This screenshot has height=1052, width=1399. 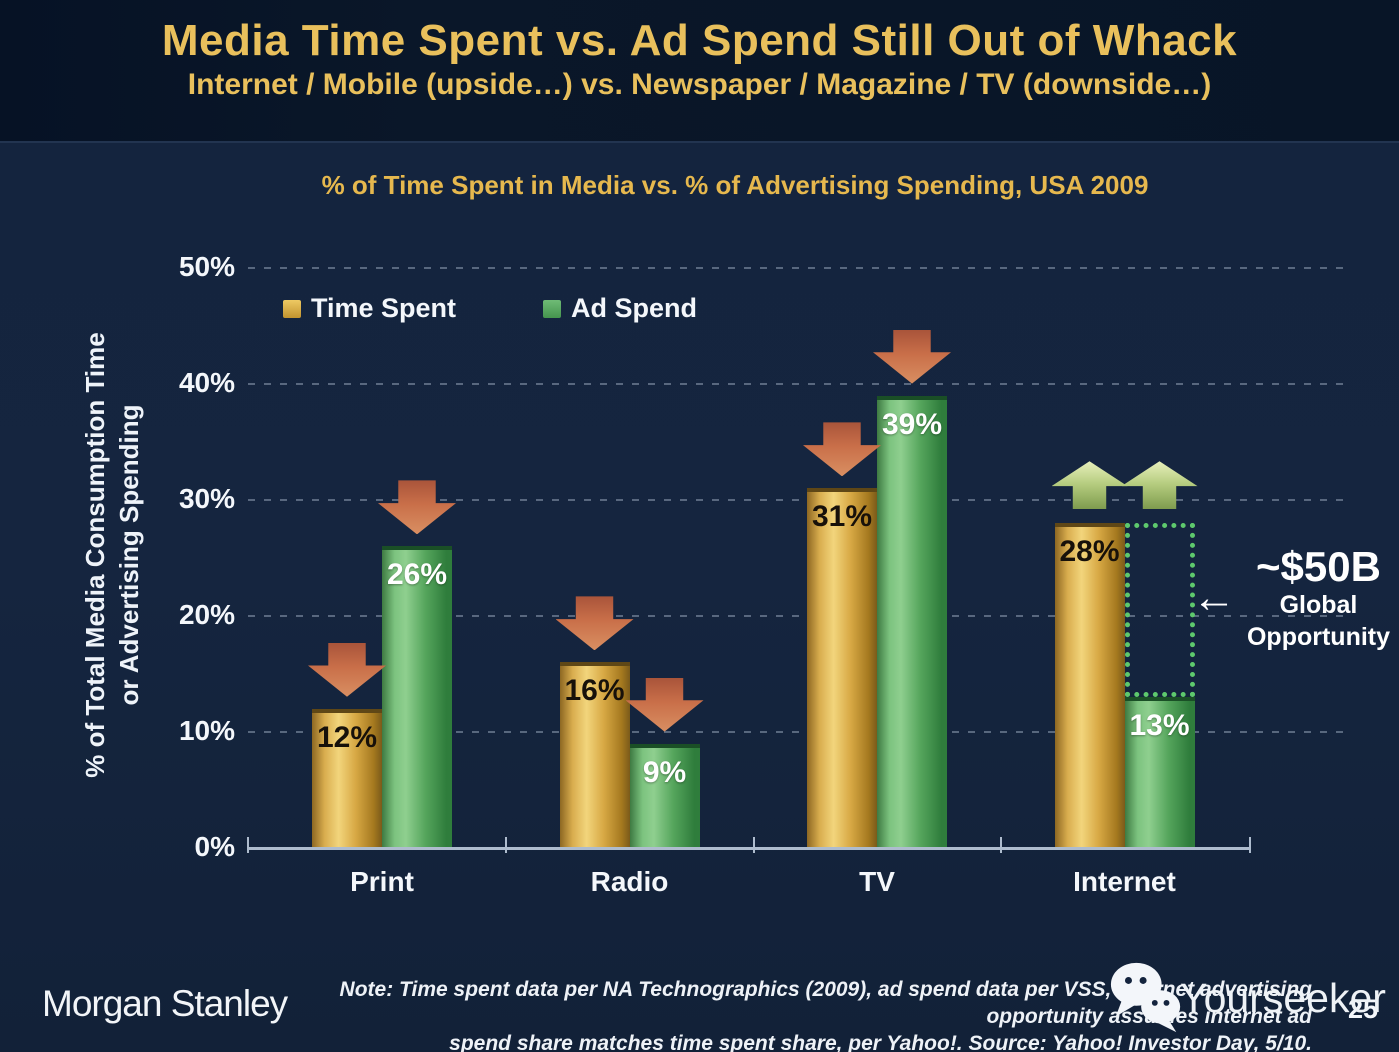 What do you see at coordinates (1089, 685) in the screenshot?
I see `bar-time-spent: 28%` at bounding box center [1089, 685].